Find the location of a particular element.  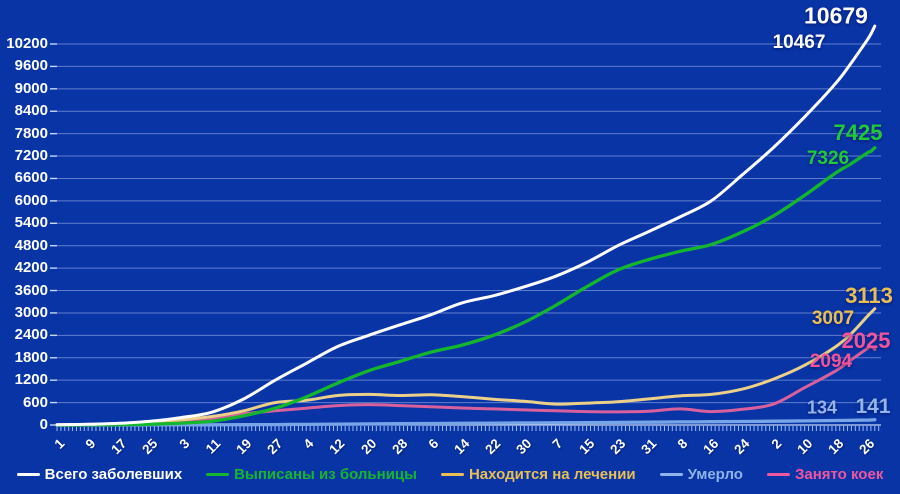

y-axis-label: 7800 is located at coordinates (31, 133).